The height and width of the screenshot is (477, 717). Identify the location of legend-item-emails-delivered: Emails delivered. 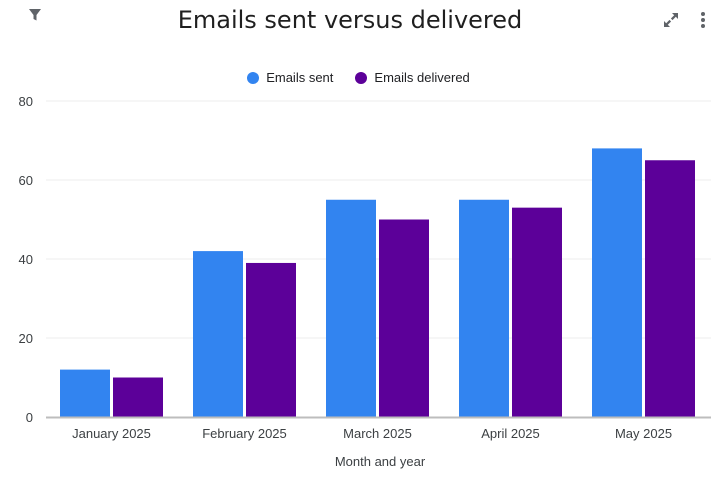
(412, 77).